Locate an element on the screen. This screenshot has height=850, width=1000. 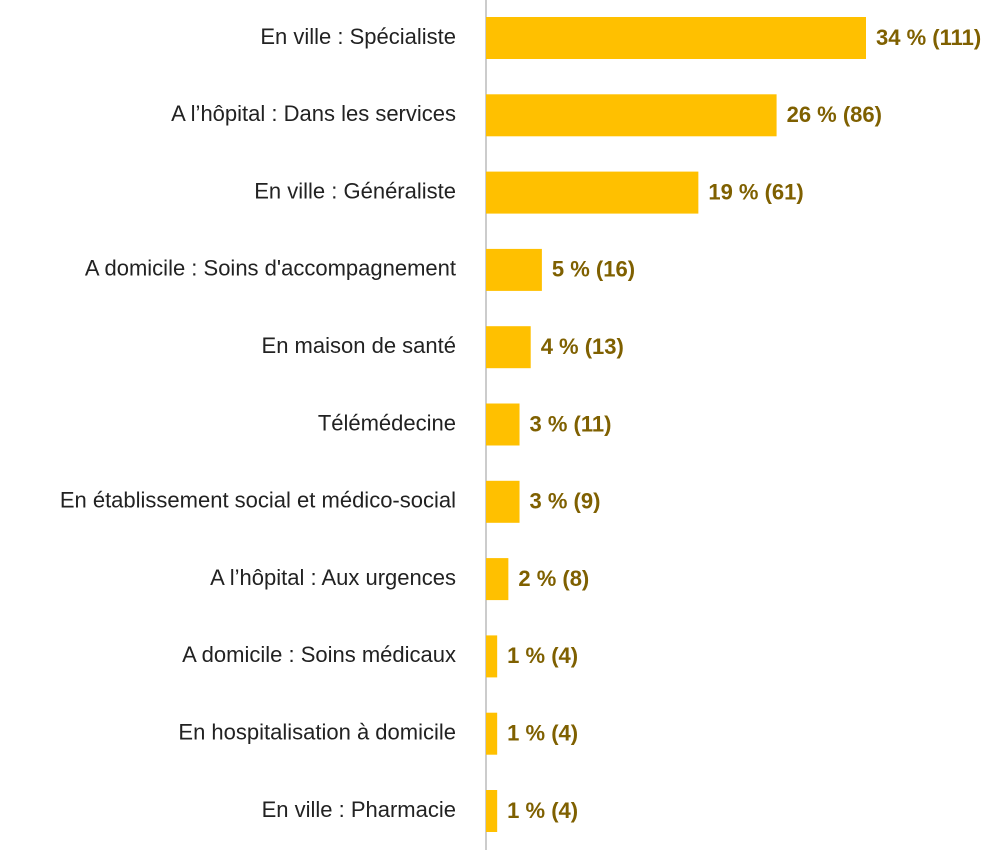
category-label: A domicile : Soins d'accompagnement is located at coordinates (270, 268).